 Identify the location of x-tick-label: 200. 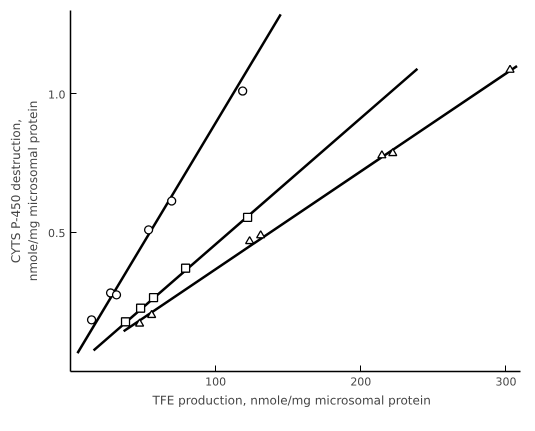
(361, 382).